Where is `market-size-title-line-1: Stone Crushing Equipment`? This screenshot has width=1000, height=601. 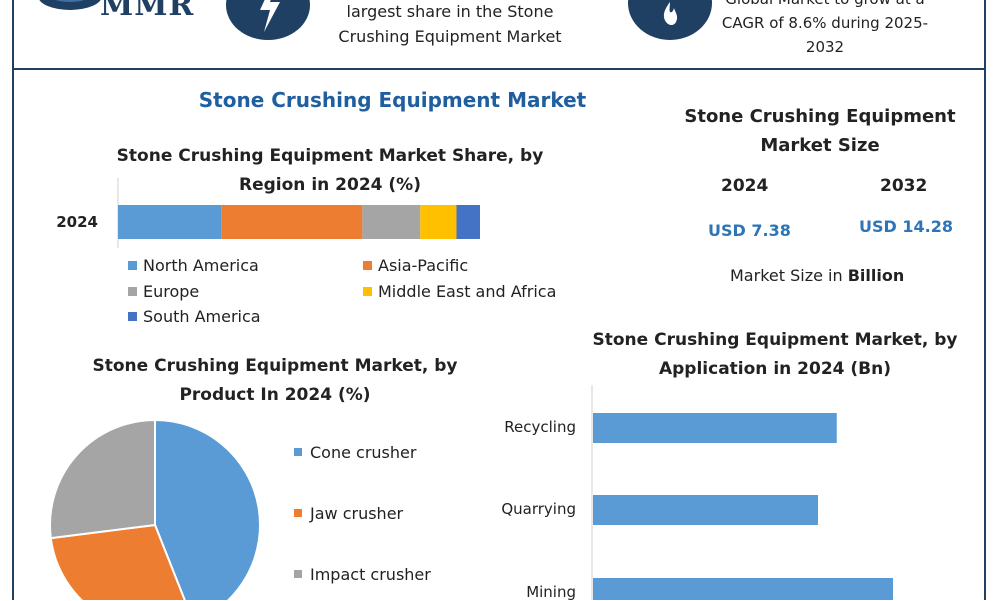 market-size-title-line-1: Stone Crushing Equipment is located at coordinates (820, 116).